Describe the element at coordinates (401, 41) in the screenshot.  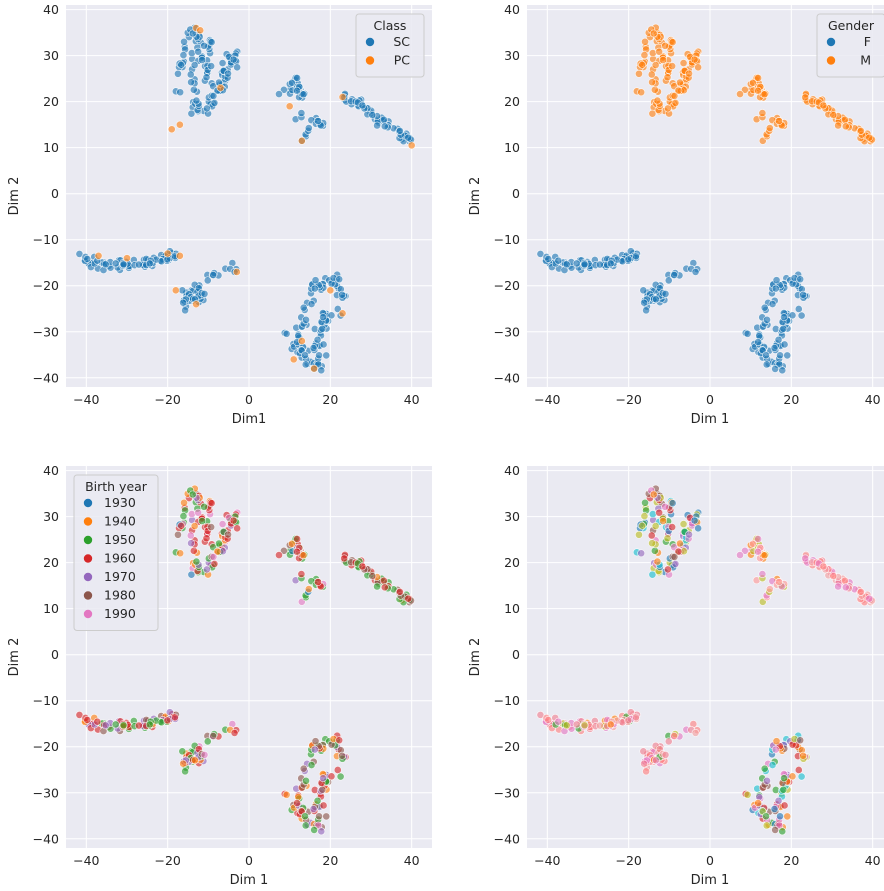
I see `legend-entry: SC` at that location.